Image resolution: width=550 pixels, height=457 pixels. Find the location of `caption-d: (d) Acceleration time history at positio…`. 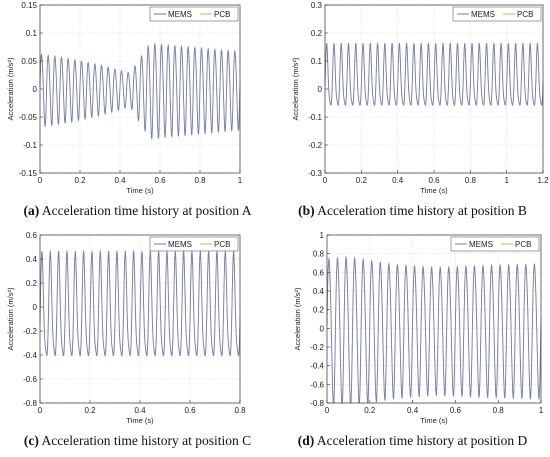

caption-d: (d) Acceleration time history at positio… is located at coordinates (412, 441).